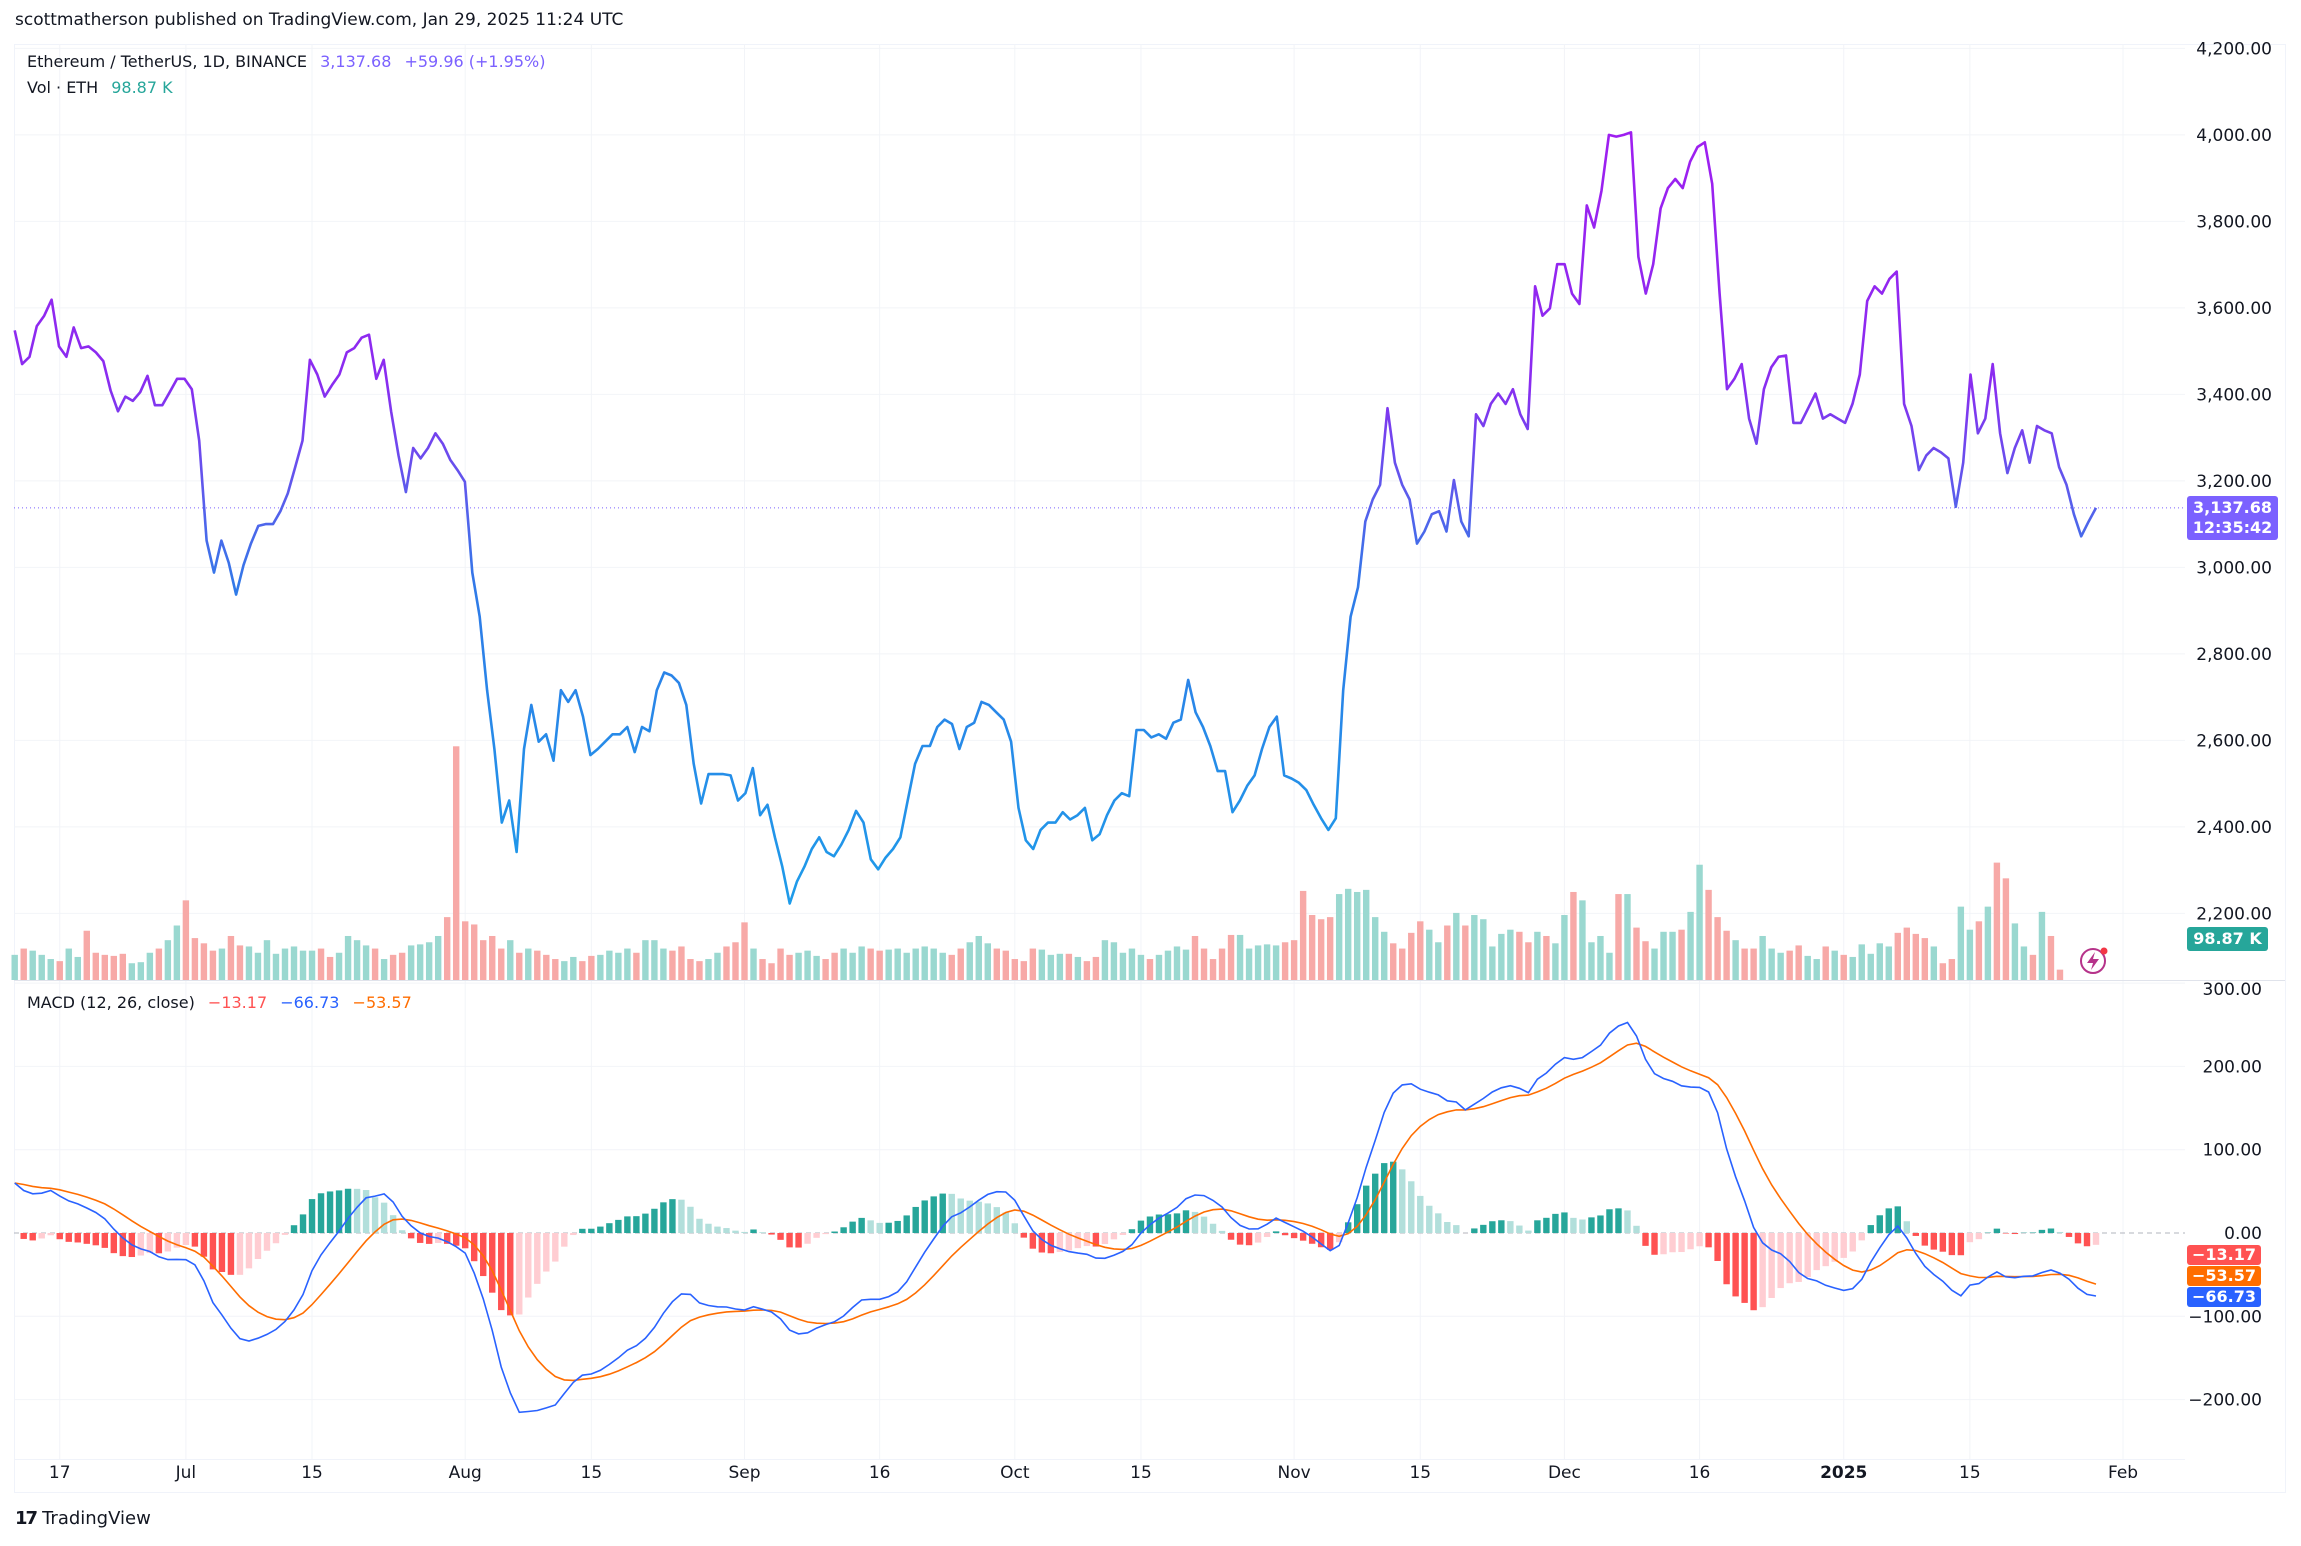  What do you see at coordinates (1700, 1473) in the screenshot?
I see `time-axis-label: 16` at bounding box center [1700, 1473].